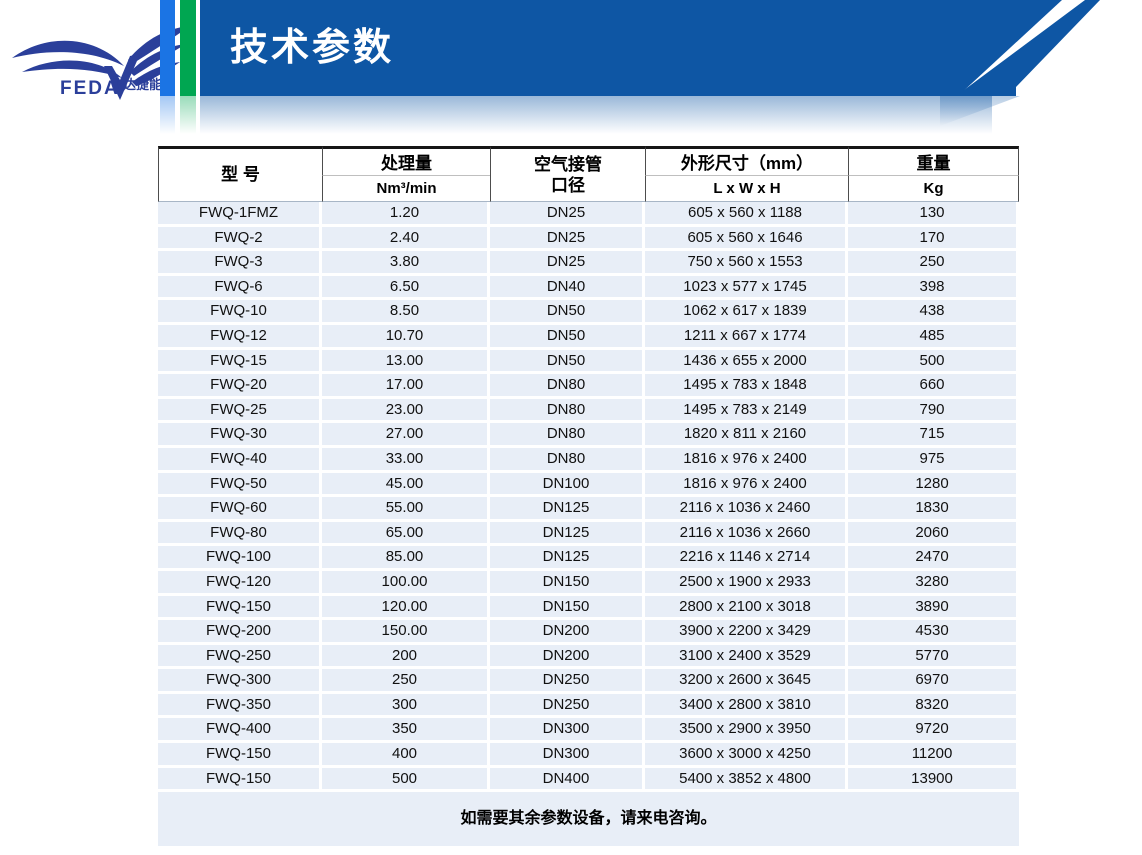 The height and width of the screenshot is (855, 1142). I want to click on reflection-blue-bar, so click(167, 115).